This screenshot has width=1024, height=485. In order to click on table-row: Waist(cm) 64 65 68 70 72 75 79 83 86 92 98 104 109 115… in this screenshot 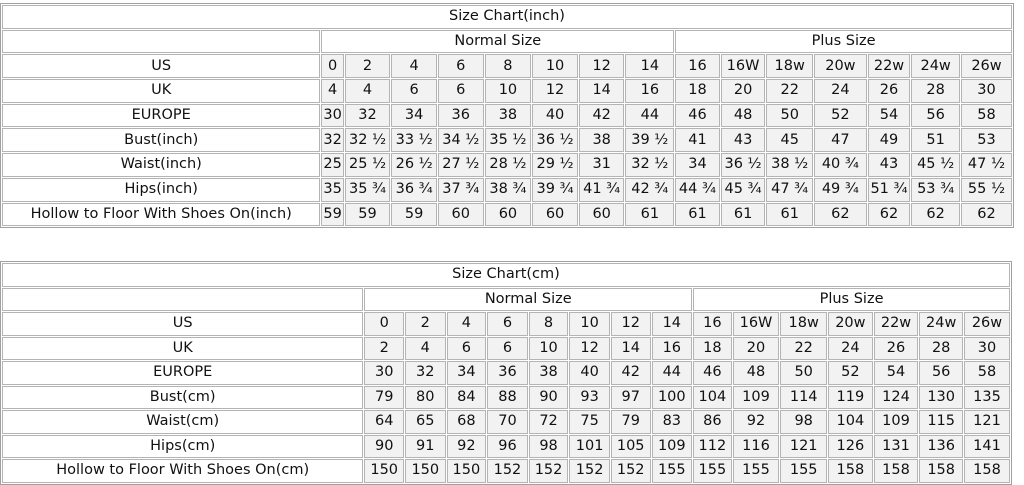, I will do `click(506, 422)`.